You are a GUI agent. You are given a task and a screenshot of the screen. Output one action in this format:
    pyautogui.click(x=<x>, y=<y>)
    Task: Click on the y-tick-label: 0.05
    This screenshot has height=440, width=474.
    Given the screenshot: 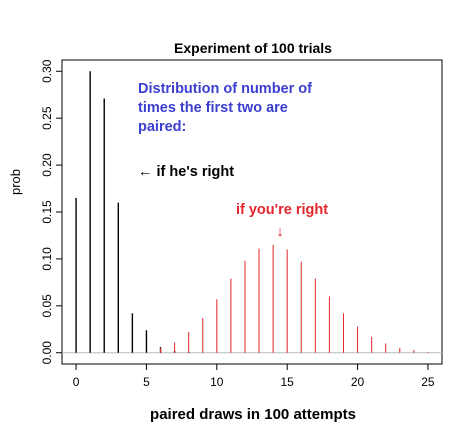 What is the action you would take?
    pyautogui.click(x=47, y=306)
    